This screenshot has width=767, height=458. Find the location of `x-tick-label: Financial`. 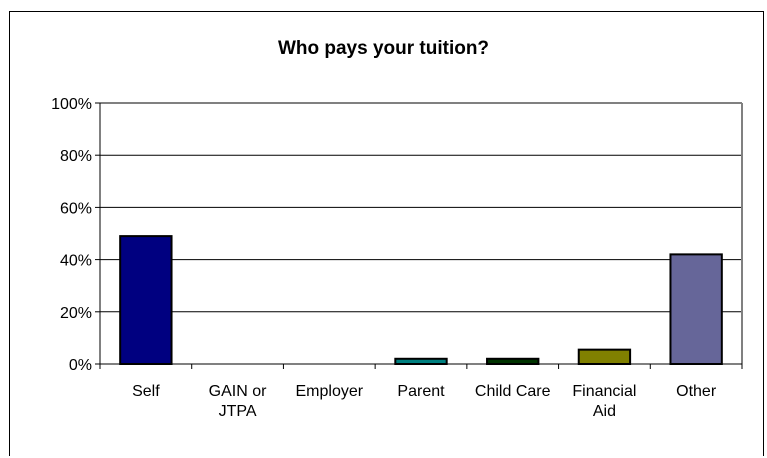

x-tick-label: Financial is located at coordinates (604, 391).